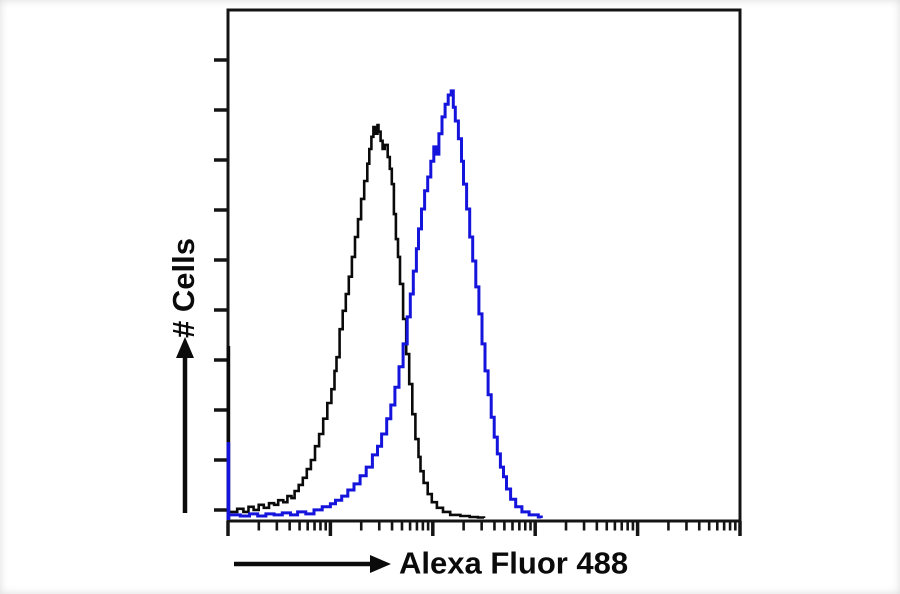  Describe the element at coordinates (183, 288) in the screenshot. I see `y-axis-label: # Cells` at that location.